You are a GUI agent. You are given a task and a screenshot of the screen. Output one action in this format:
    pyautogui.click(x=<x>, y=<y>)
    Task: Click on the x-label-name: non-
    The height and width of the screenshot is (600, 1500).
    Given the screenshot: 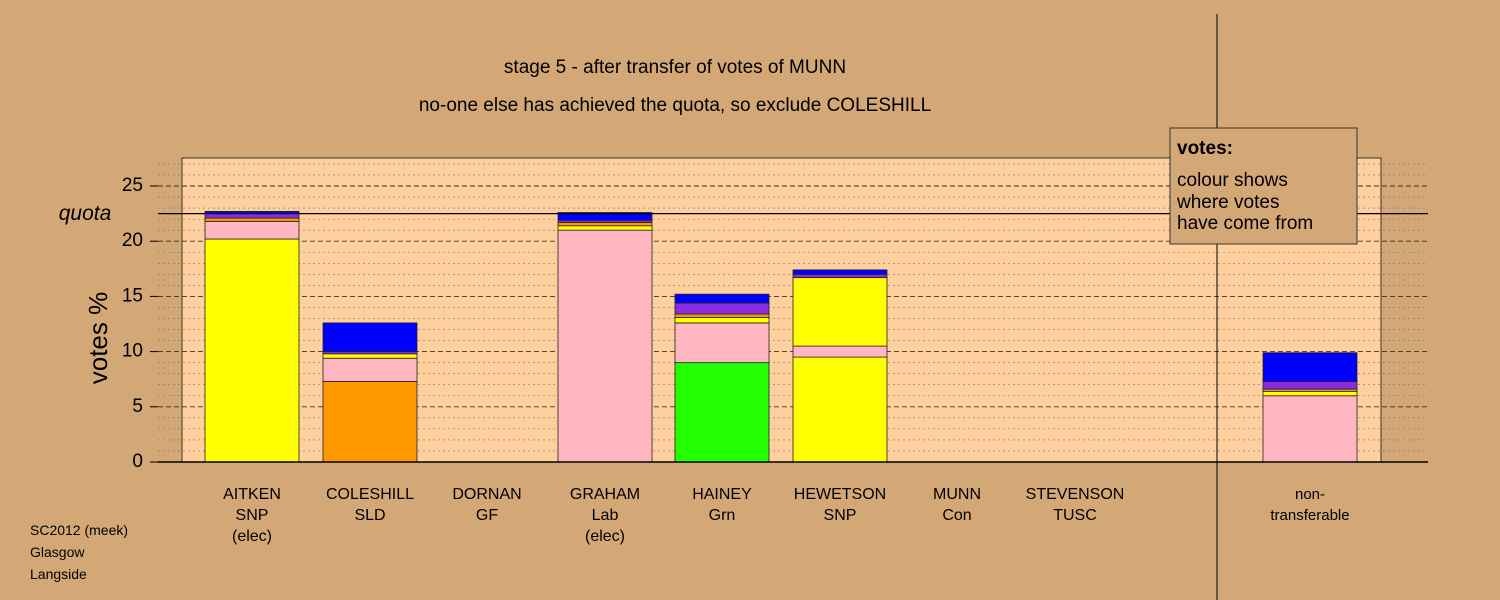 What is the action you would take?
    pyautogui.click(x=1310, y=494)
    